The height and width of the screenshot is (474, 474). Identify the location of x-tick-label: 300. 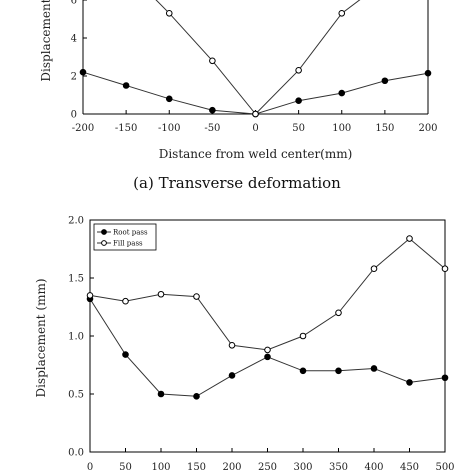
(302, 467).